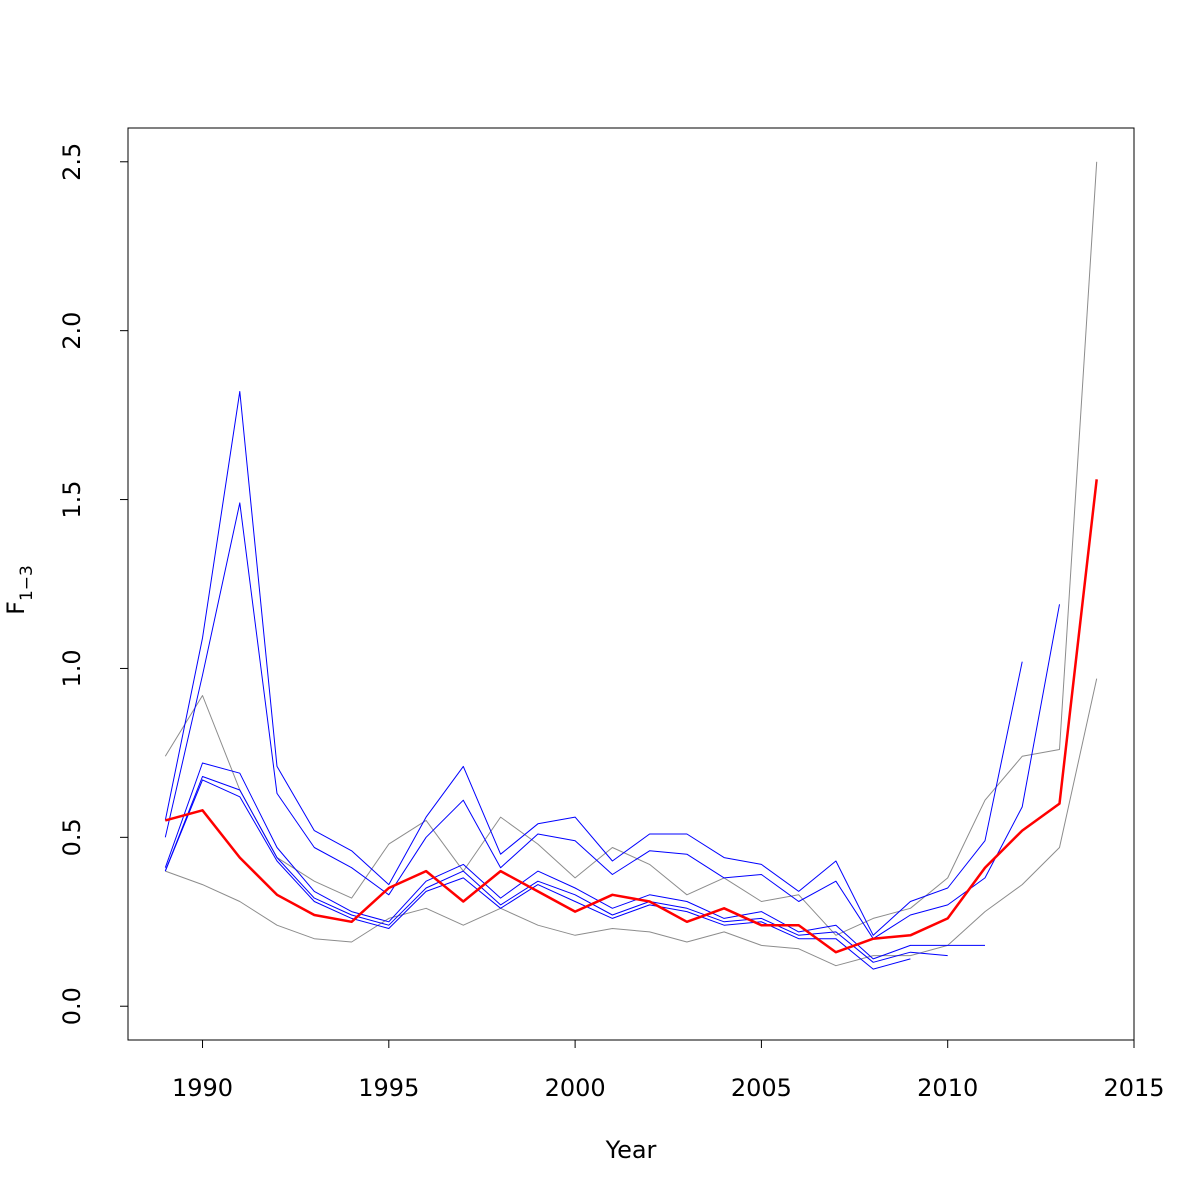  What do you see at coordinates (72, 1006) in the screenshot?
I see `y-tick-label: 0.0` at bounding box center [72, 1006].